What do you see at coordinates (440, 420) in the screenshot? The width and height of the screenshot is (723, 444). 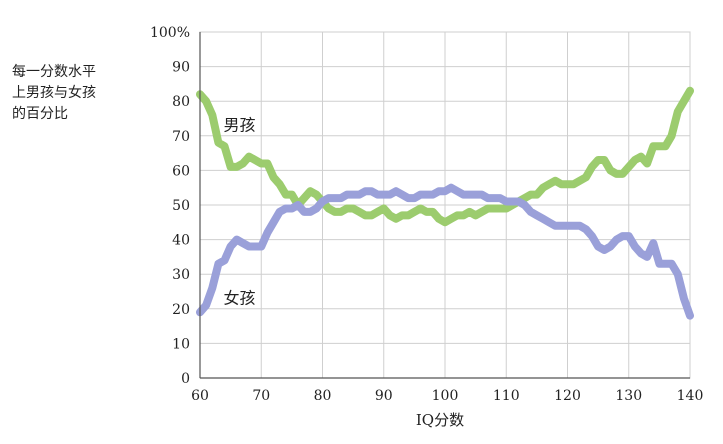 I see `x-axis-title: IQ分数` at bounding box center [440, 420].